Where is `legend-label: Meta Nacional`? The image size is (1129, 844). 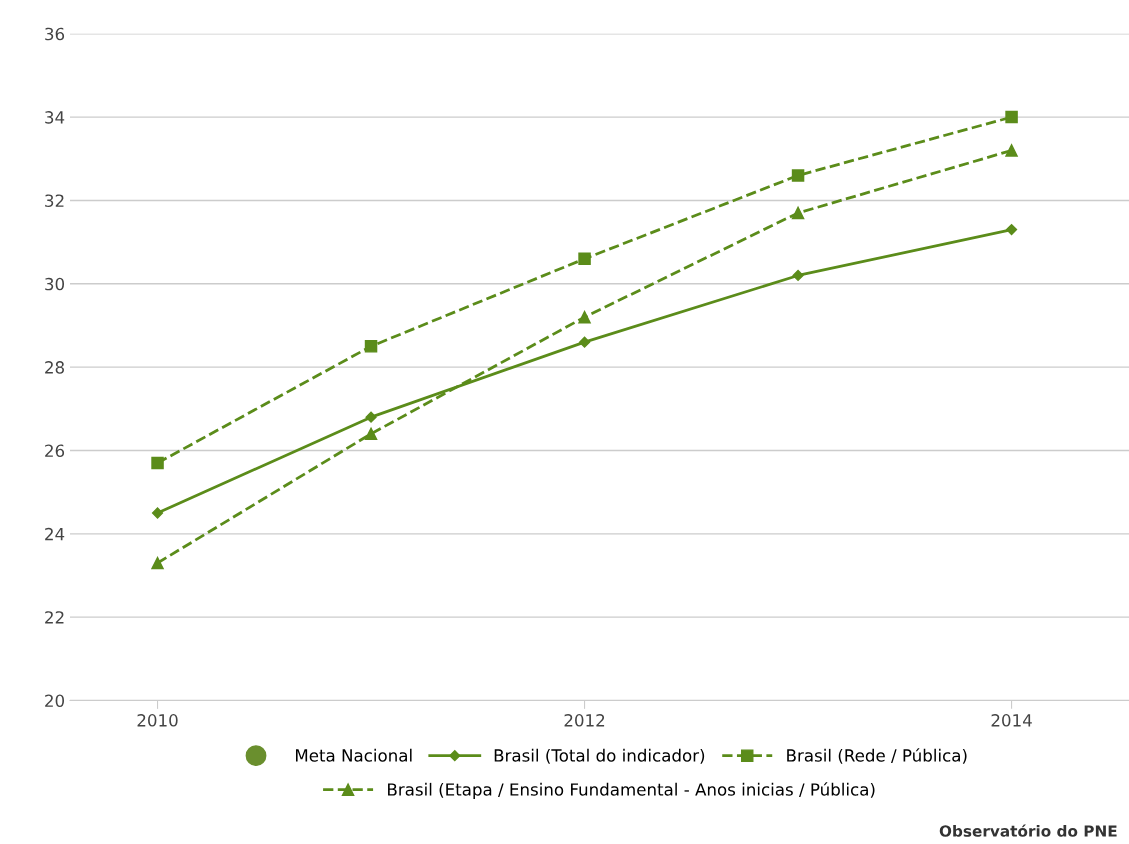 legend-label: Meta Nacional is located at coordinates (353, 755).